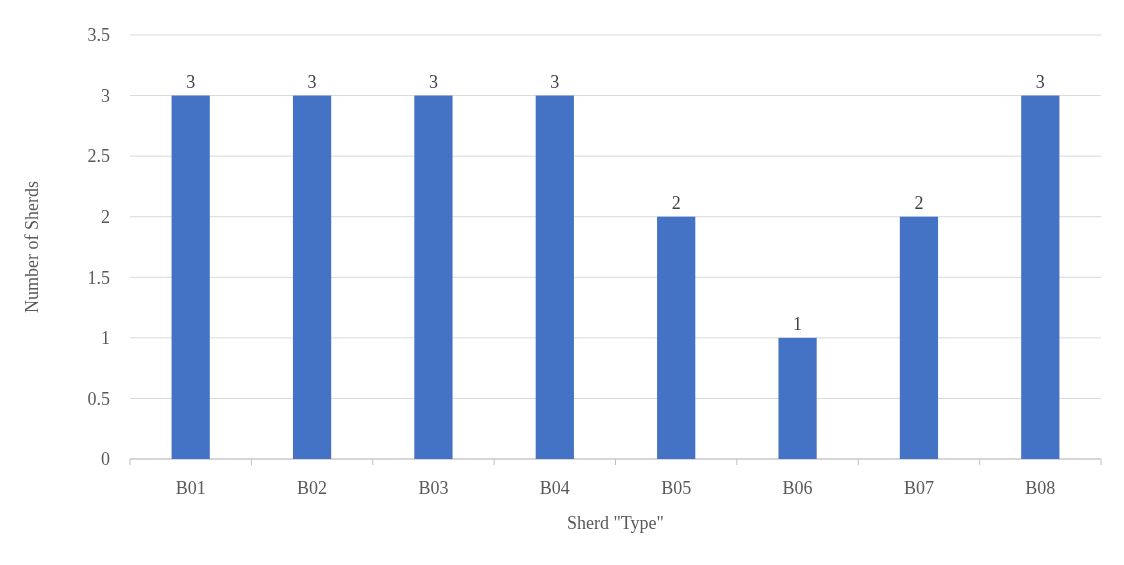 Image resolution: width=1124 pixels, height=565 pixels. What do you see at coordinates (105, 95) in the screenshot?
I see `y-tick-label: 3` at bounding box center [105, 95].